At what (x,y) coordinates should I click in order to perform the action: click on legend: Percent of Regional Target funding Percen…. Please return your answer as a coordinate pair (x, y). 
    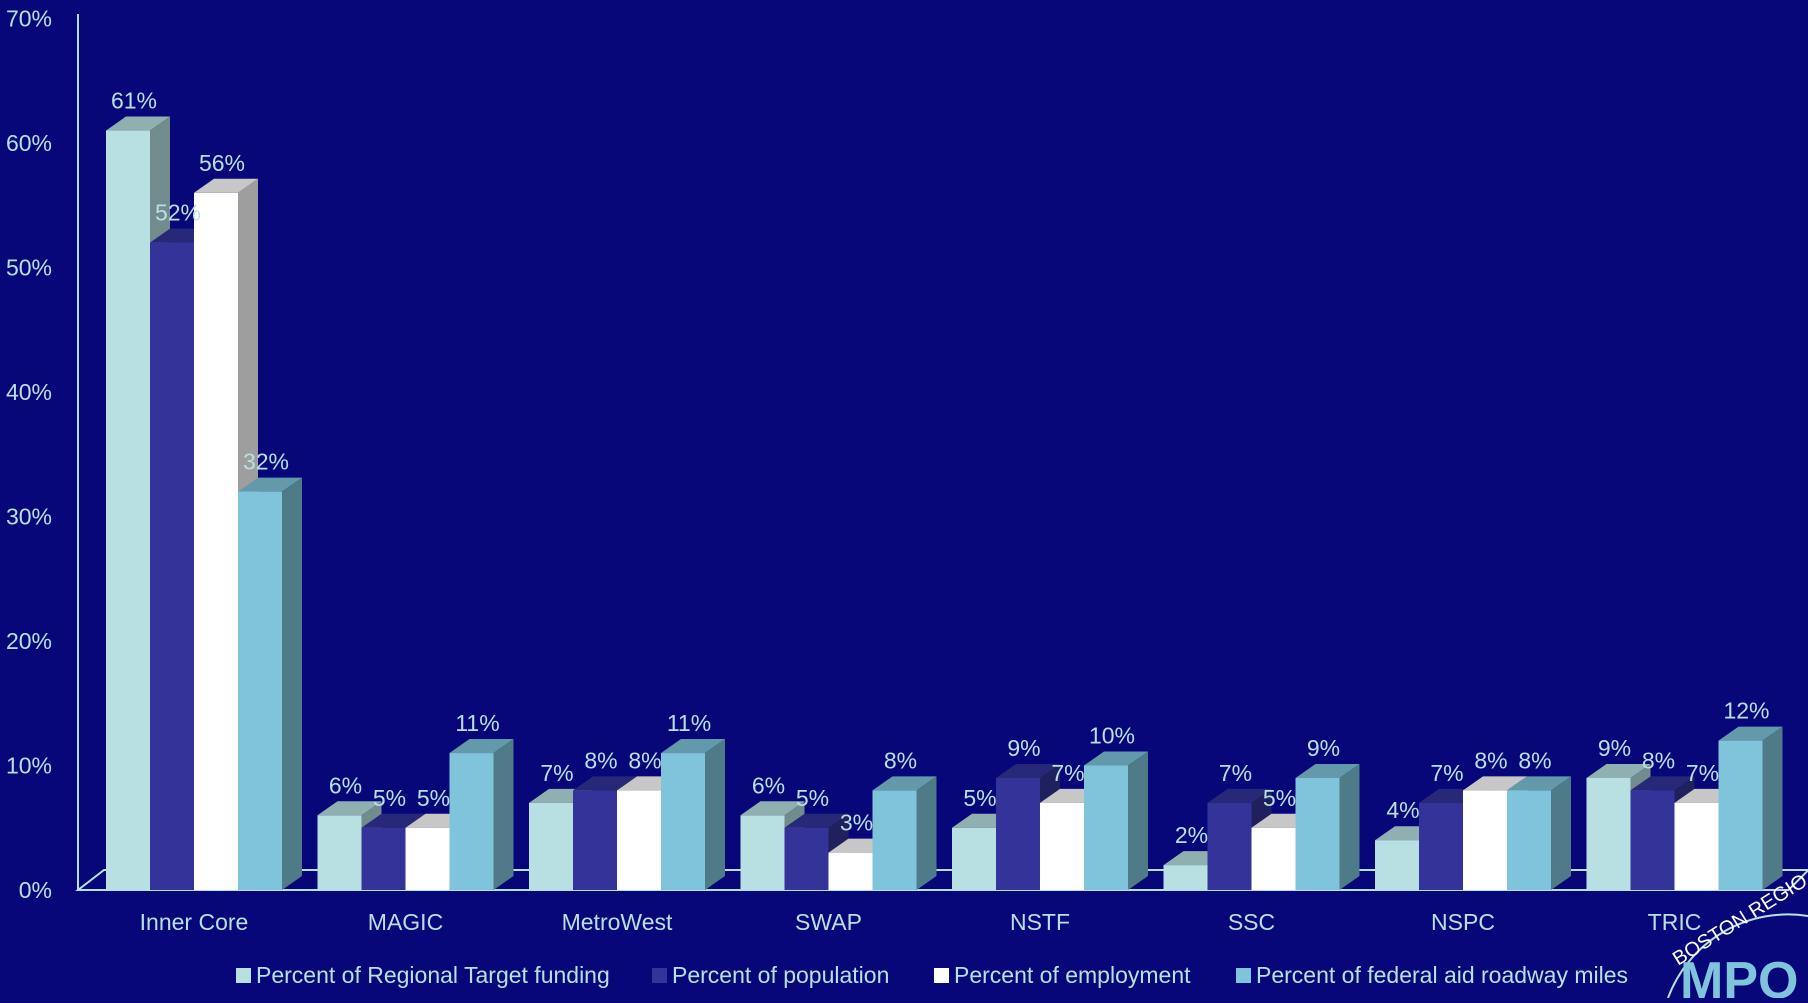
    Looking at the image, I should click on (932, 975).